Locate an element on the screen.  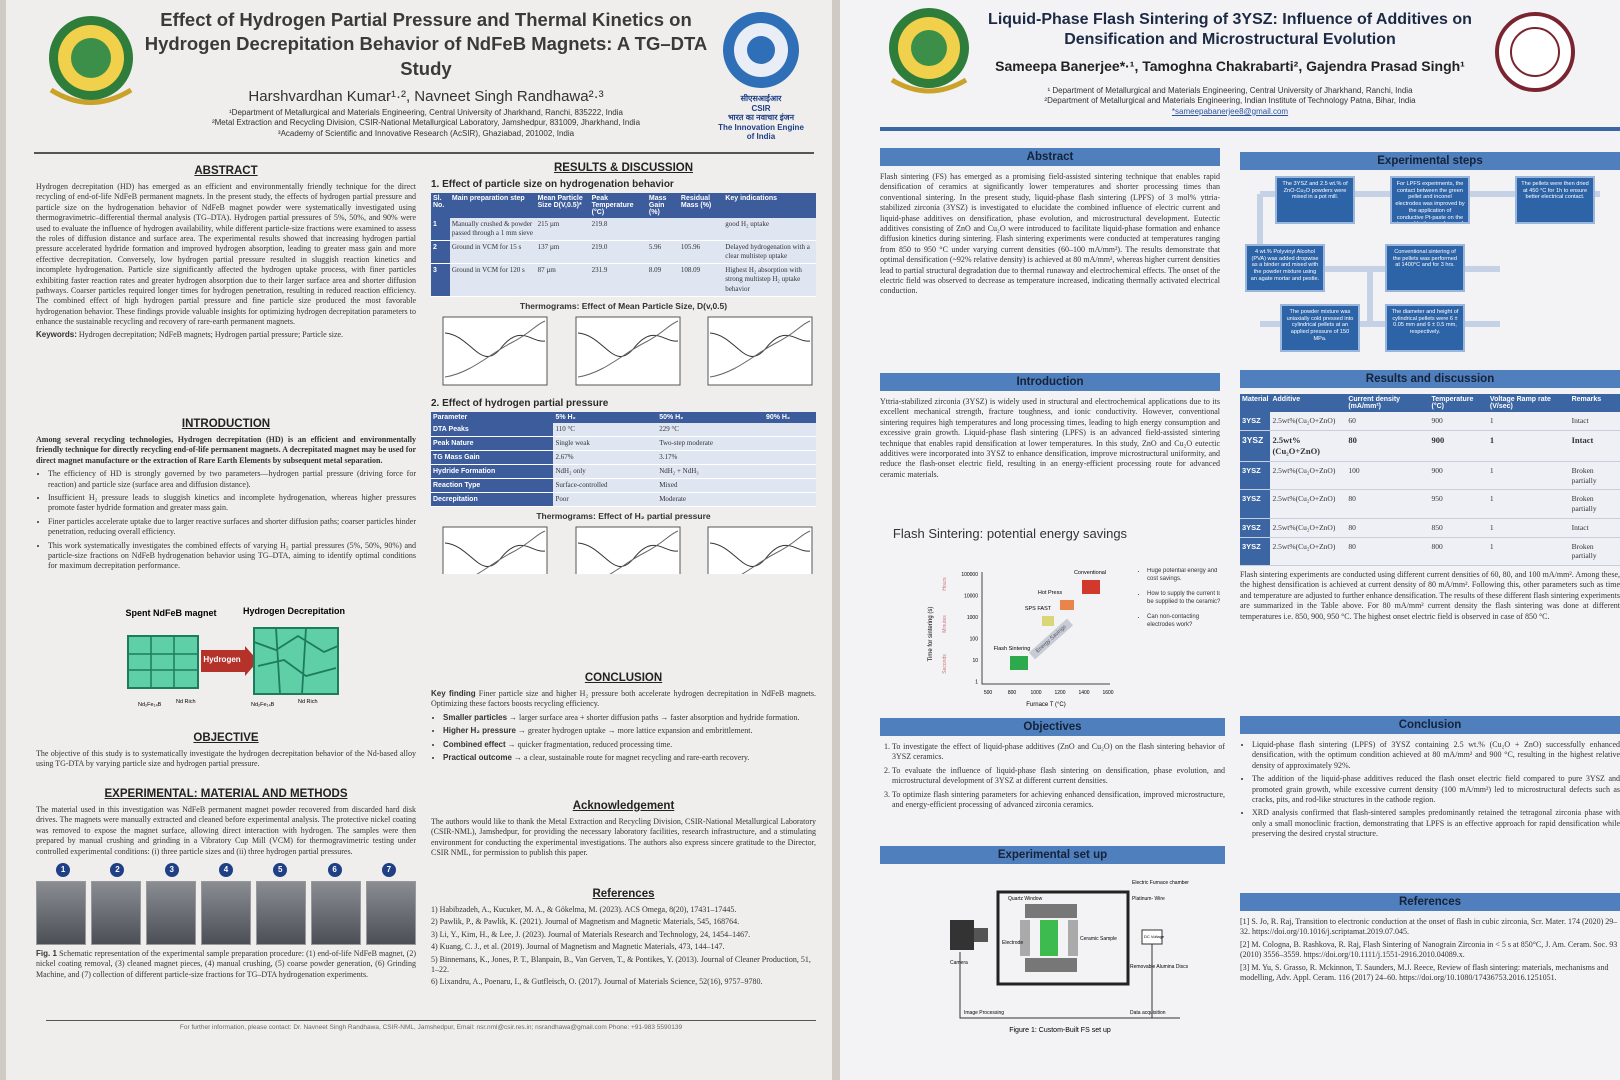
setup-label: Image Processing is located at coordinates (984, 1013).